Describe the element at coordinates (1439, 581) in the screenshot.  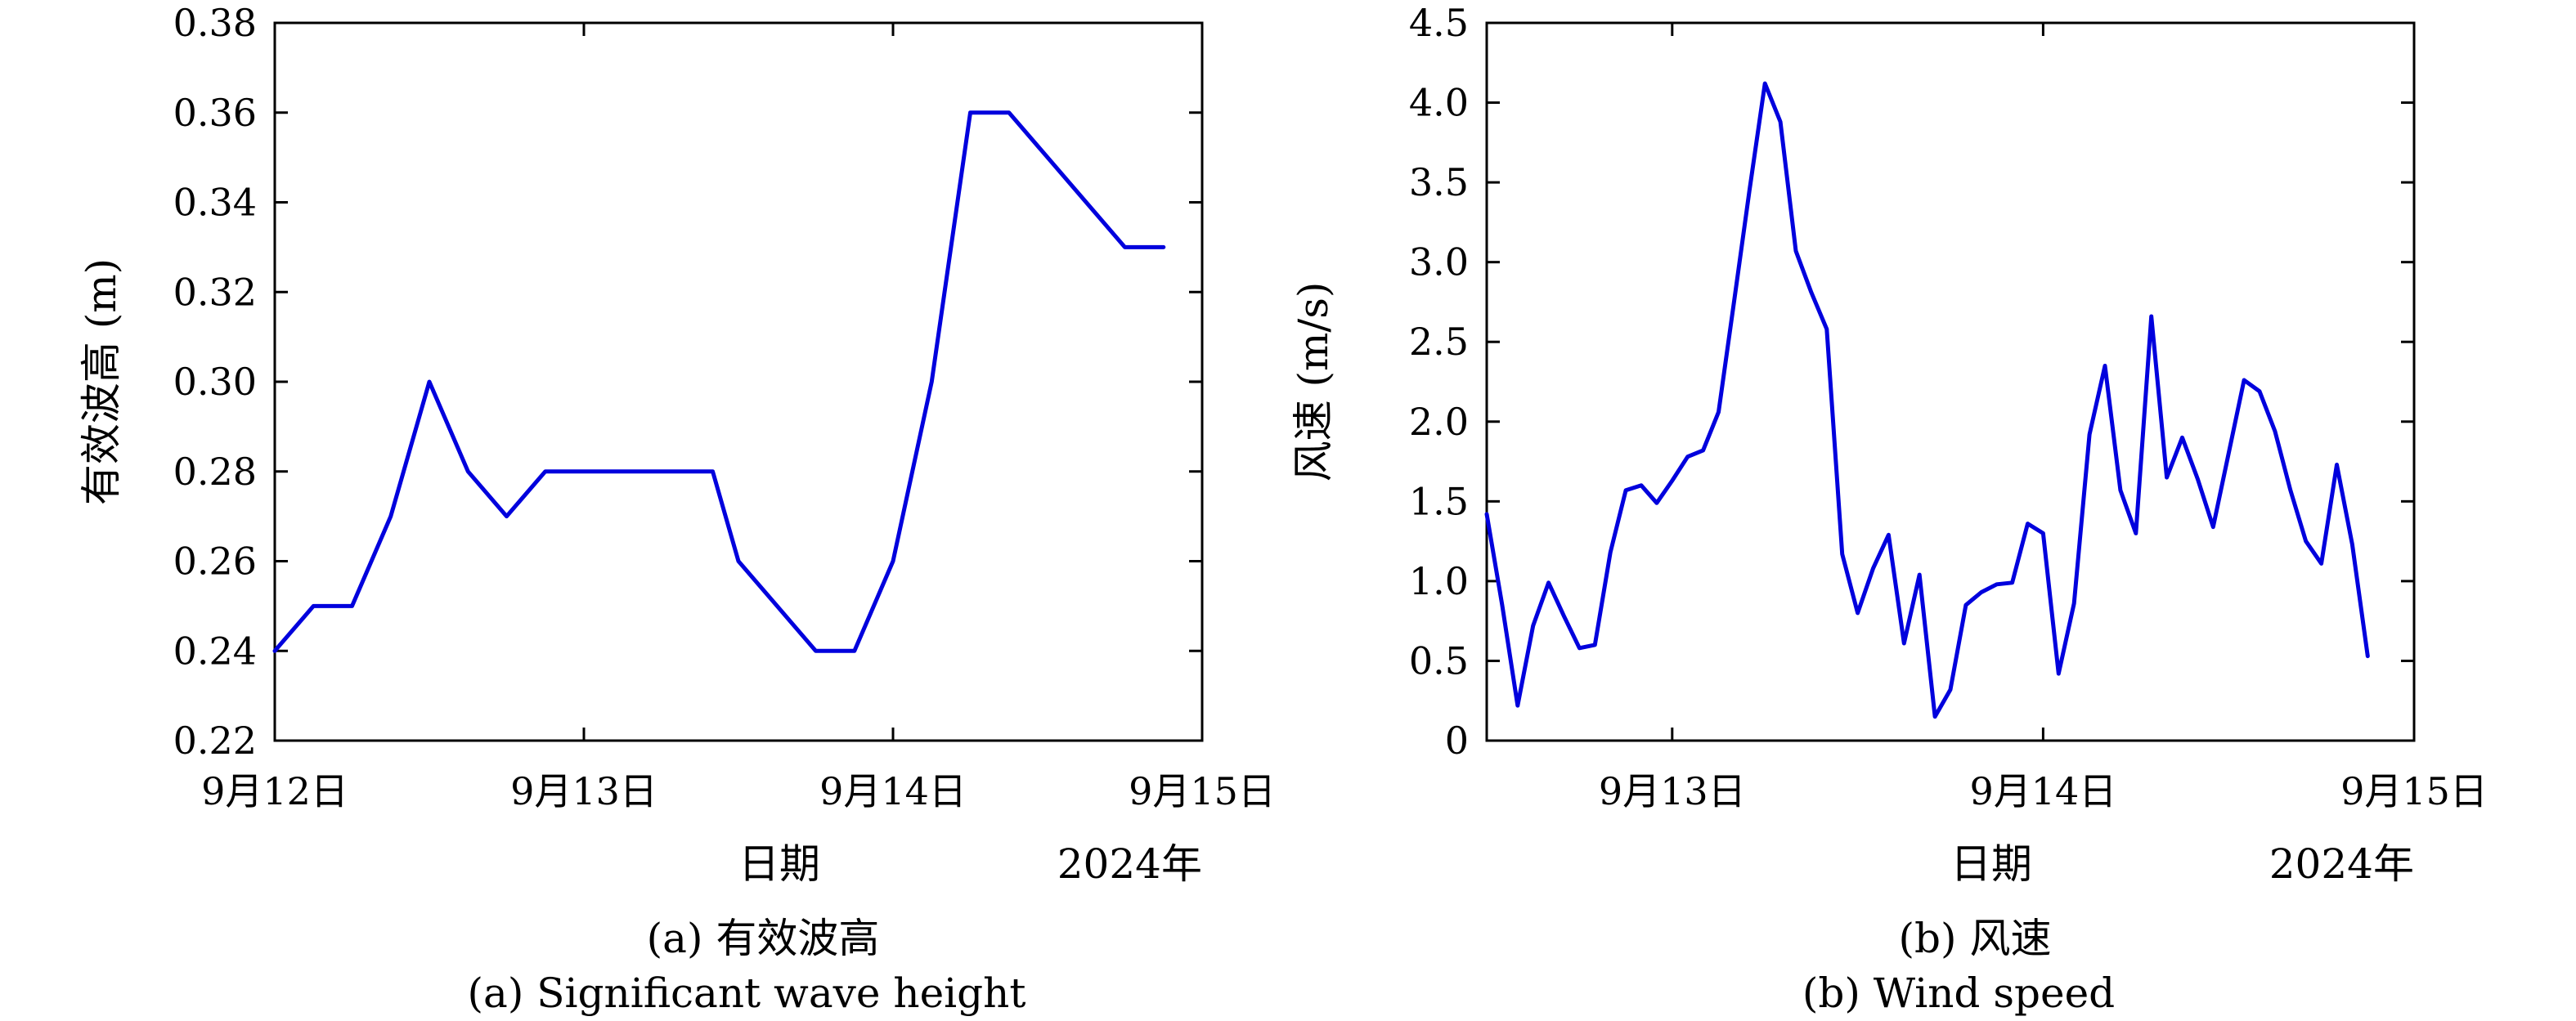
I see `y-tick-label: 1.0` at that location.